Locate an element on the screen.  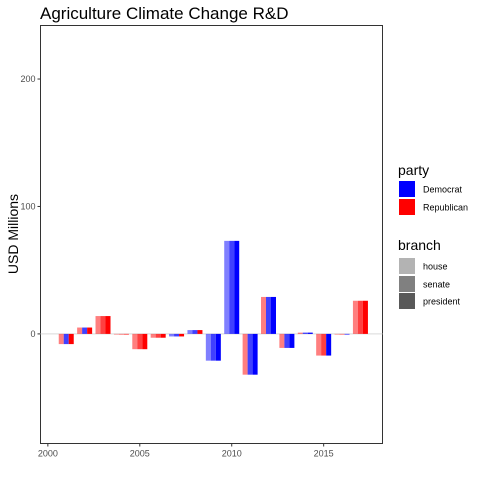
bar-2003-senate is located at coordinates (103, 325).